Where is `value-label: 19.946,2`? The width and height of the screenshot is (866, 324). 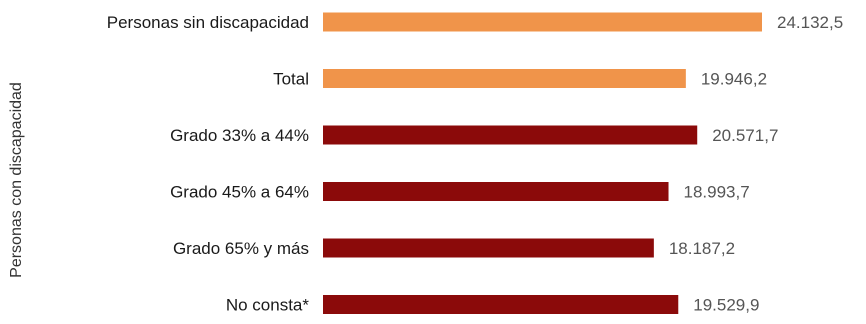
value-label: 19.946,2 is located at coordinates (734, 79).